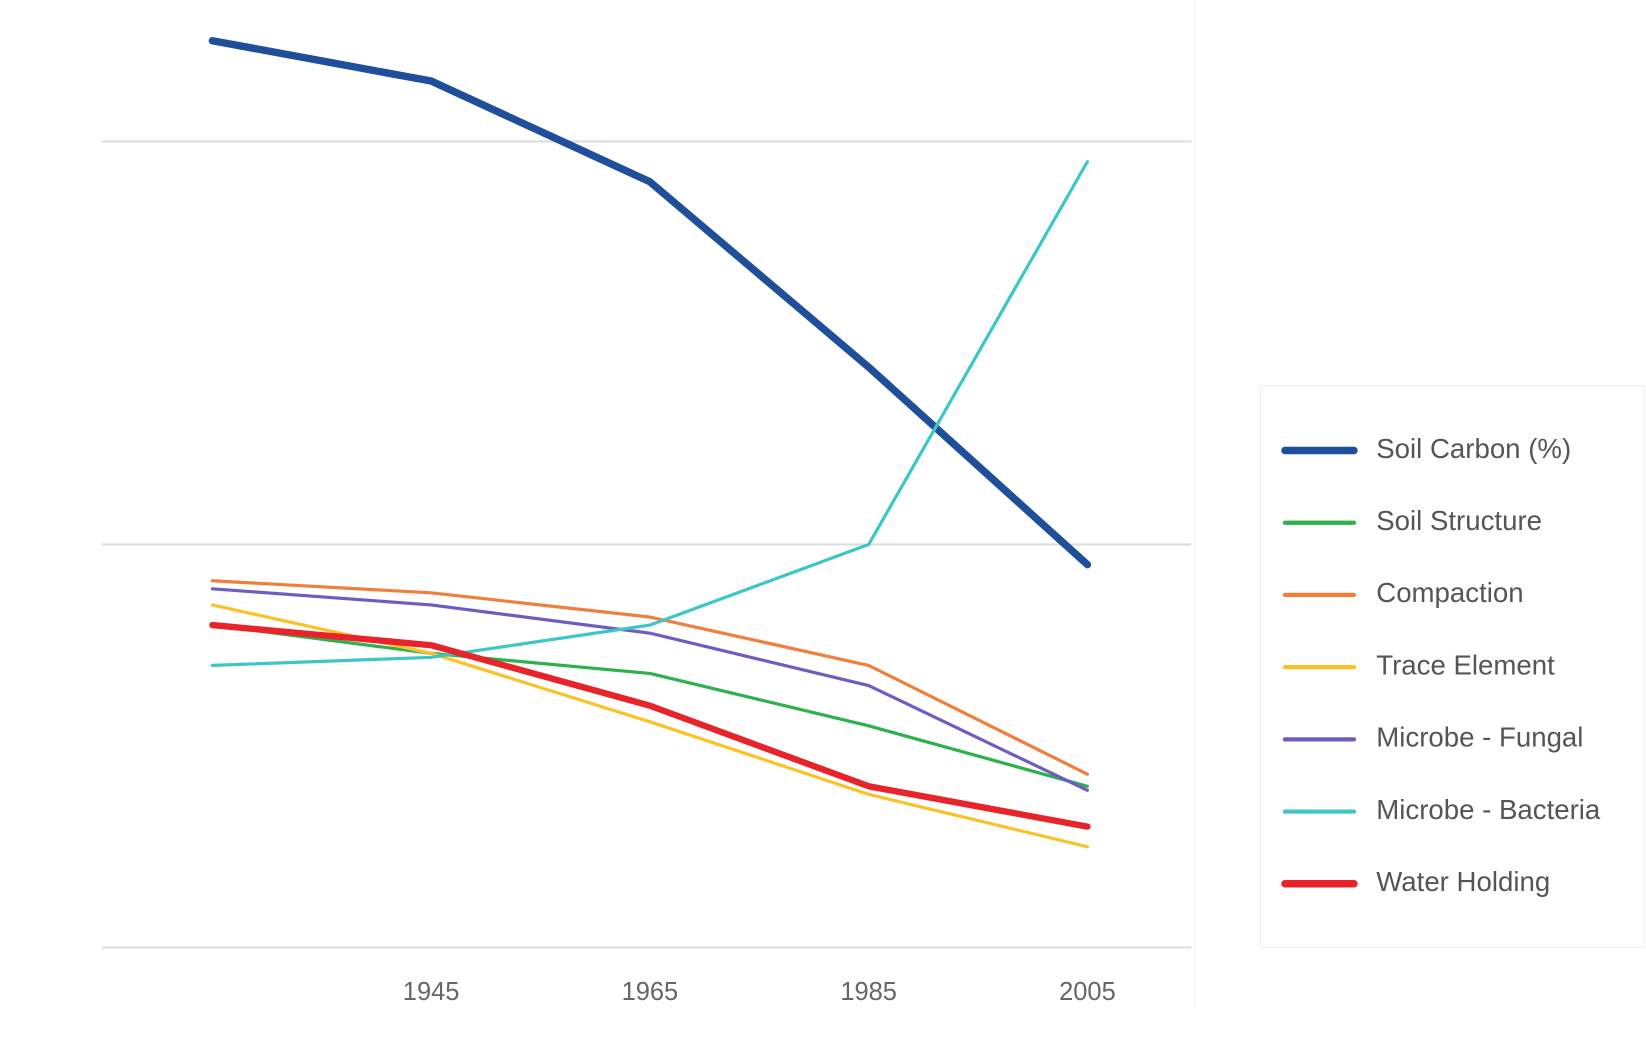 The image size is (1646, 1038). Describe the element at coordinates (1087, 992) in the screenshot. I see `x-tick-label: 2005` at that location.